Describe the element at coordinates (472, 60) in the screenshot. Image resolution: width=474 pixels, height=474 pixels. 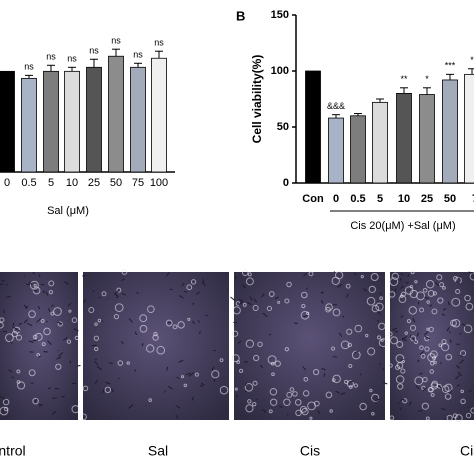
I see `significance-label: *` at that location.